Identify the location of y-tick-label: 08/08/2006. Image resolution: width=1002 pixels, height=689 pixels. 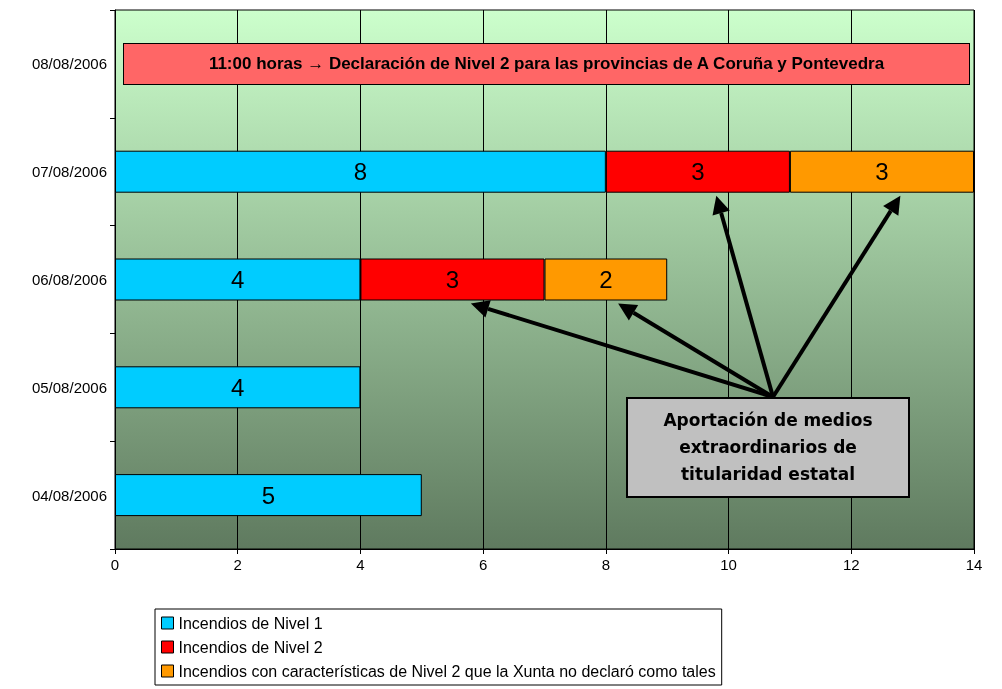
(69, 64).